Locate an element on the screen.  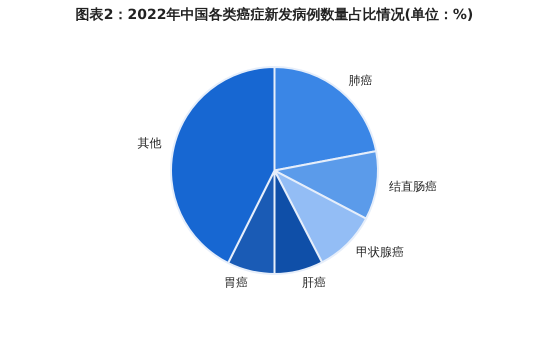
chart-title: 图表2：2022年中国各类癌症新发病例数量占比情况(单位：%) is located at coordinates (274, 15).